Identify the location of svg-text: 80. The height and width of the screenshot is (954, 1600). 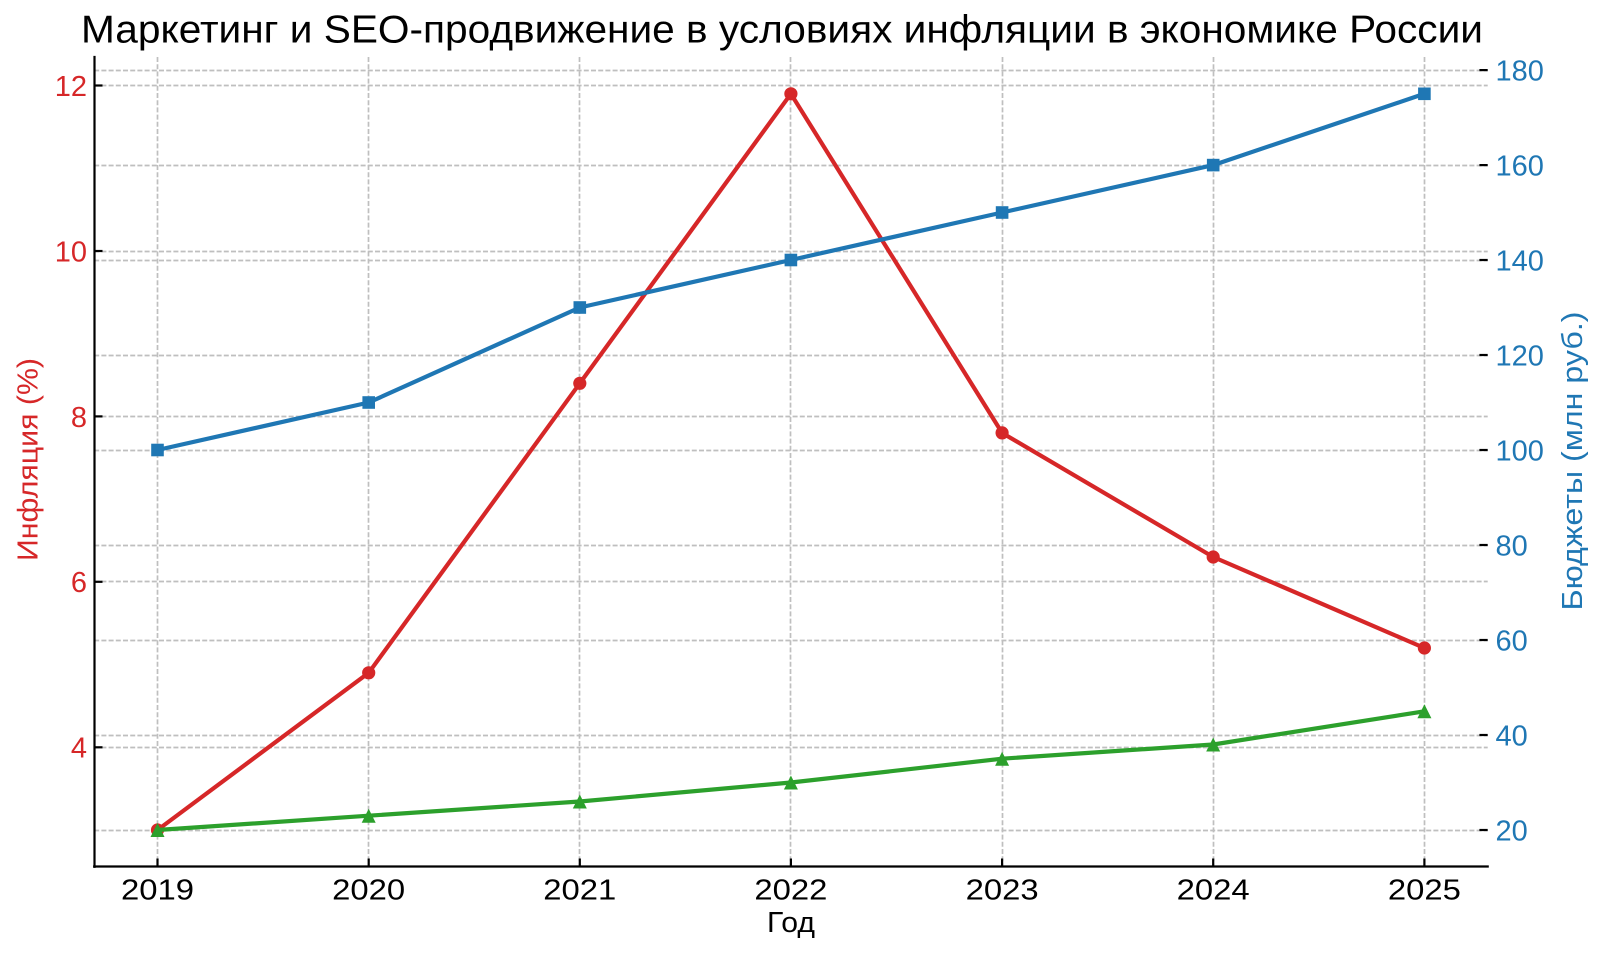
(1512, 546).